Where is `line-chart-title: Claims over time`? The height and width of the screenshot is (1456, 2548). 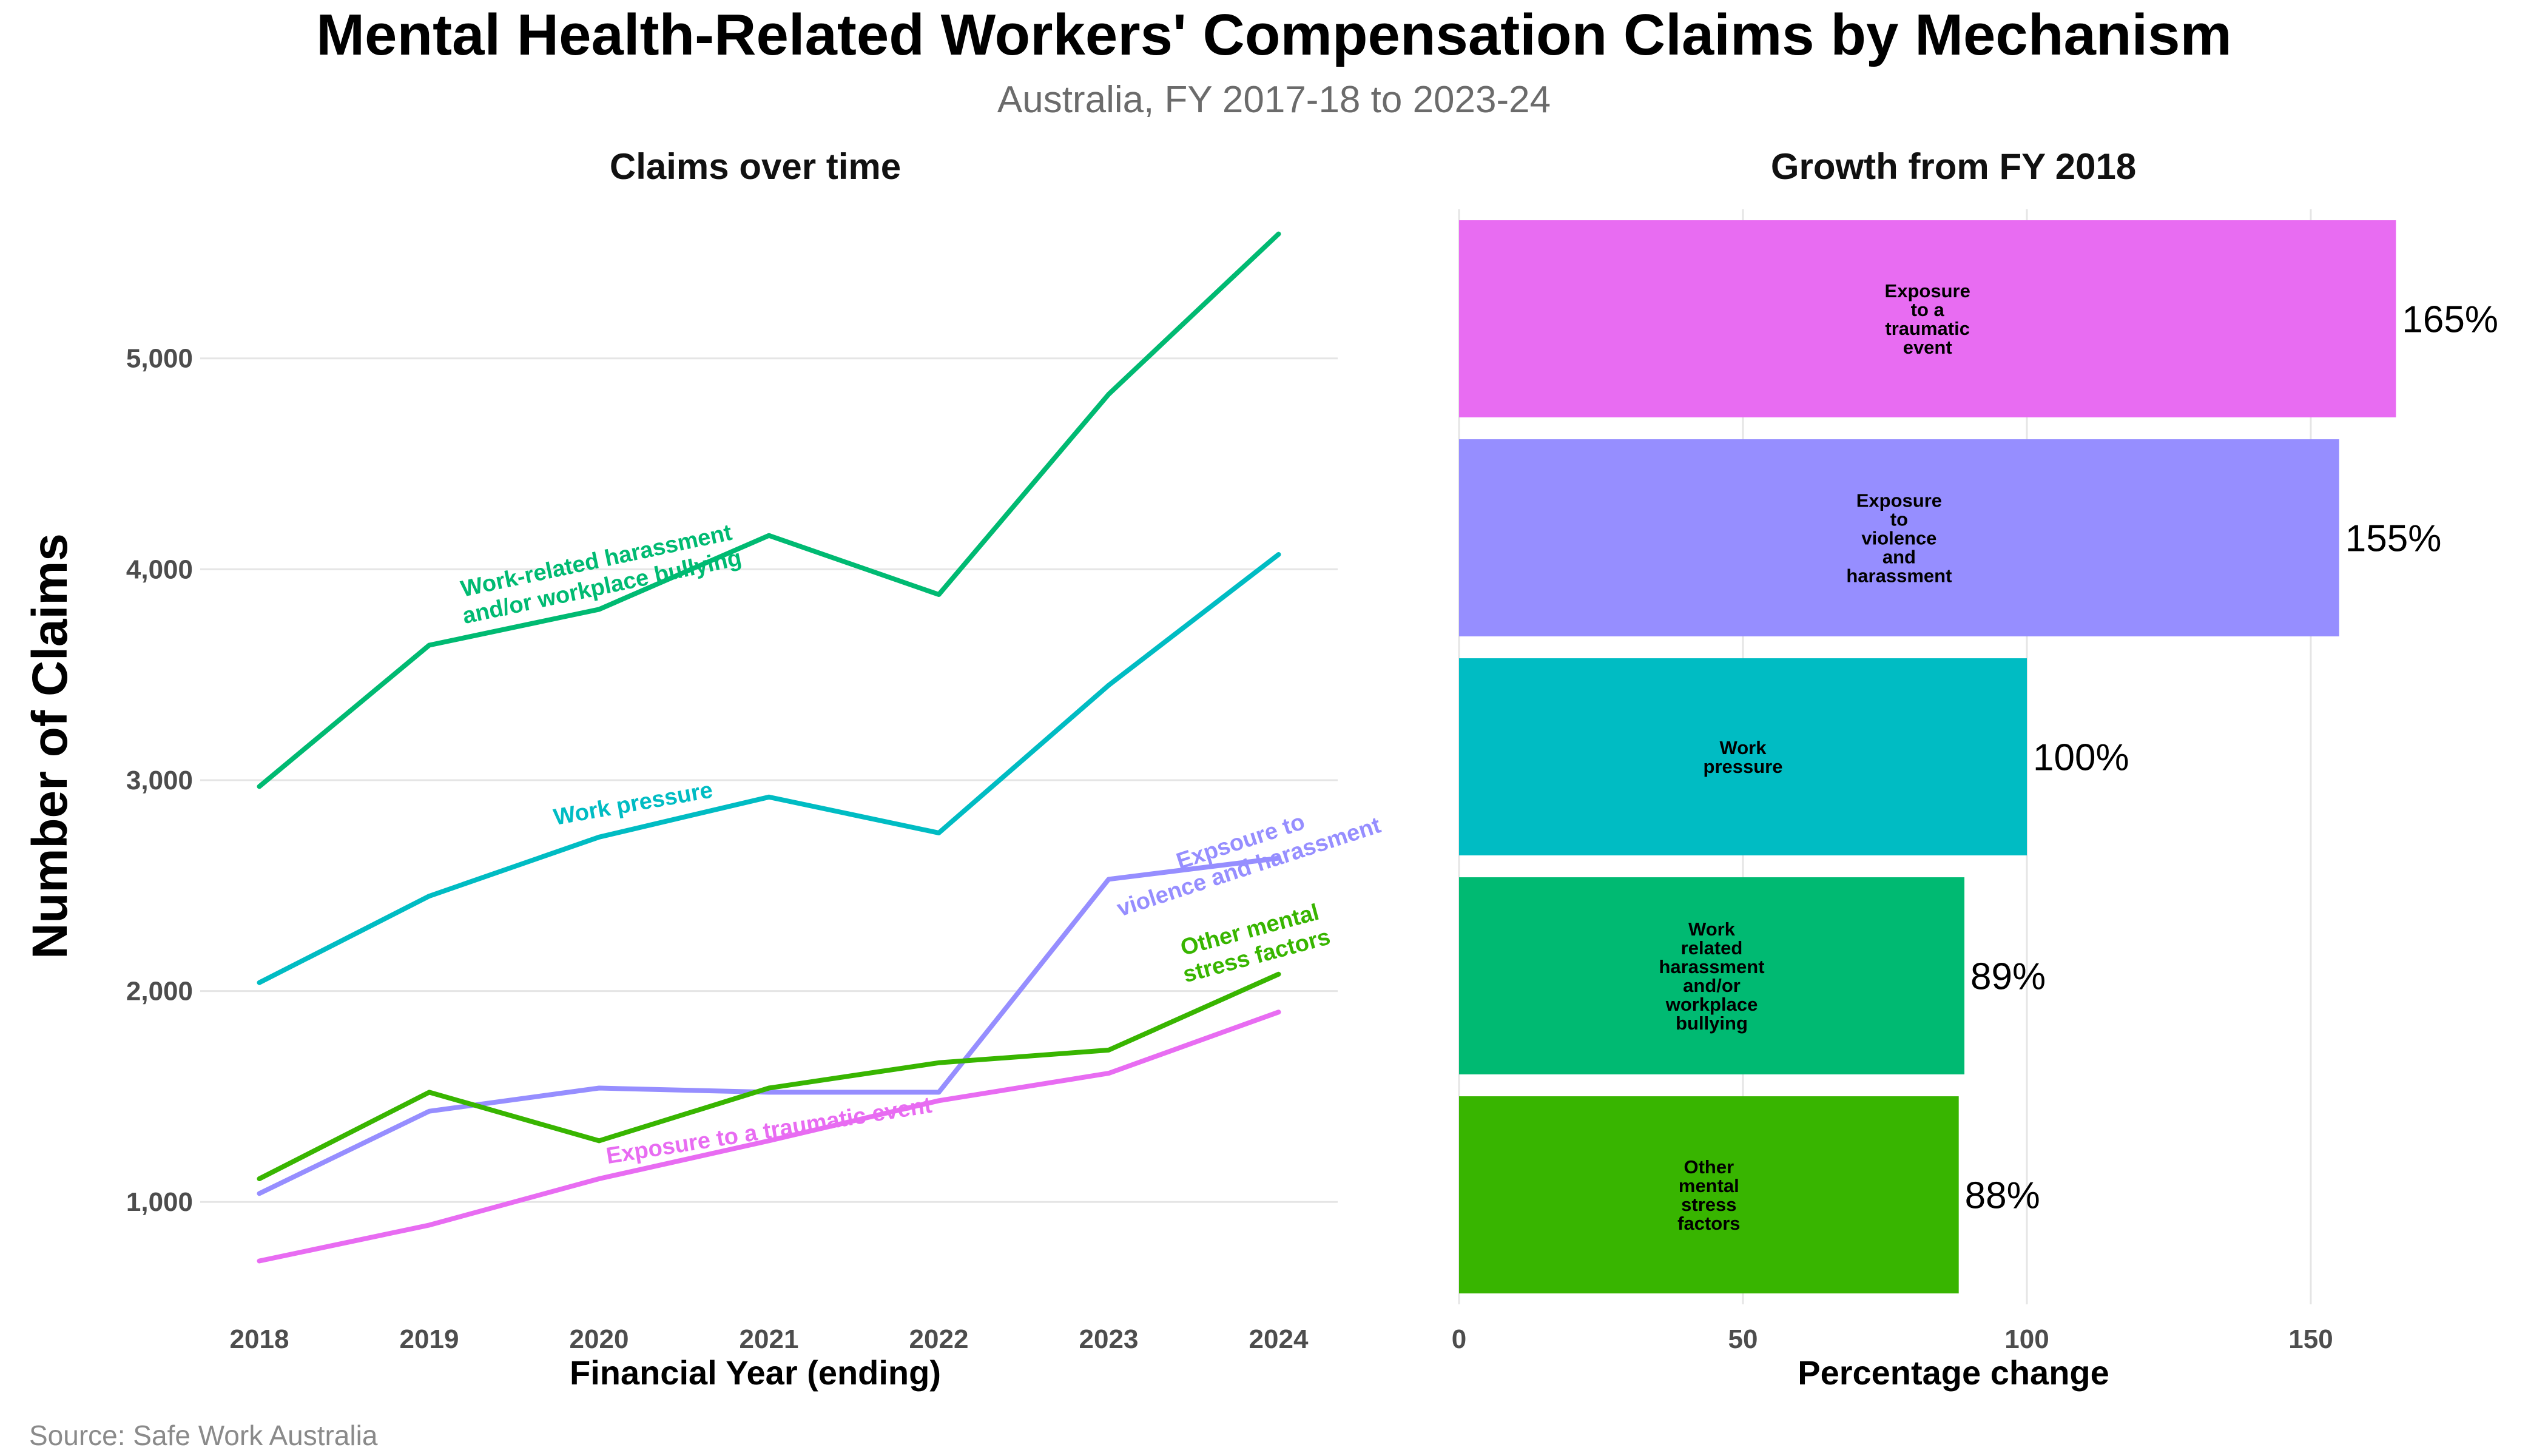
line-chart-title: Claims over time is located at coordinates (755, 166).